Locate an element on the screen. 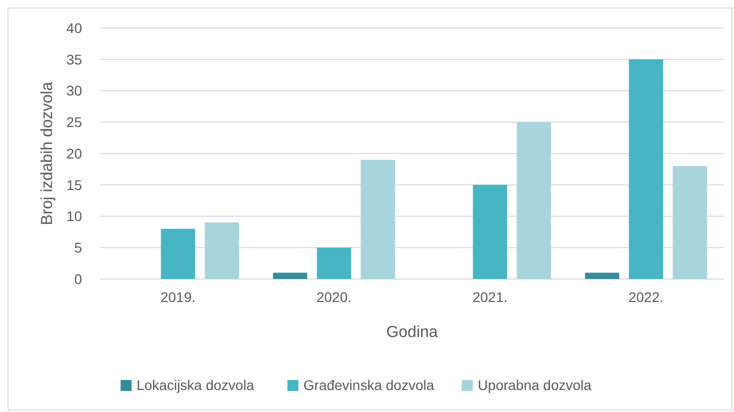 This screenshot has width=734, height=412. y-tick-label: 30 is located at coordinates (74, 90).